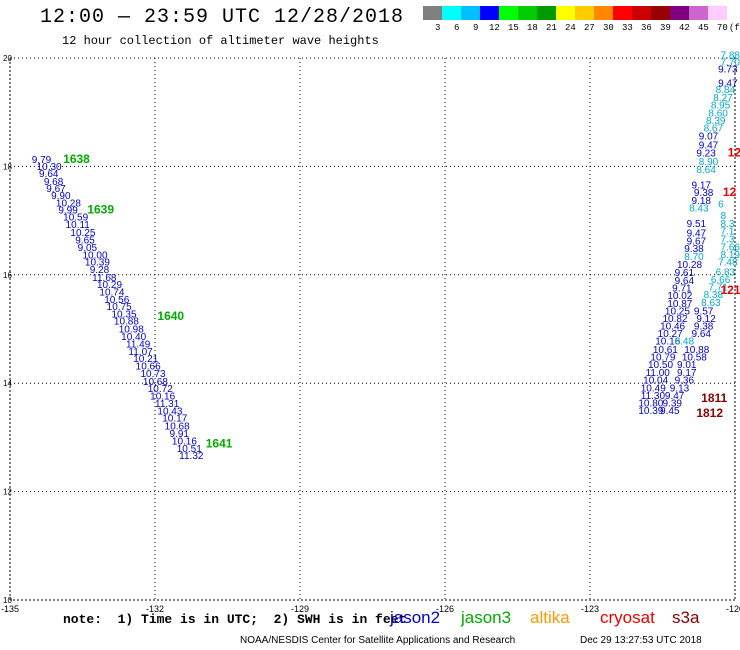 The image size is (740, 650). Describe the element at coordinates (550, 617) in the screenshot. I see `legend-altika: altika` at that location.